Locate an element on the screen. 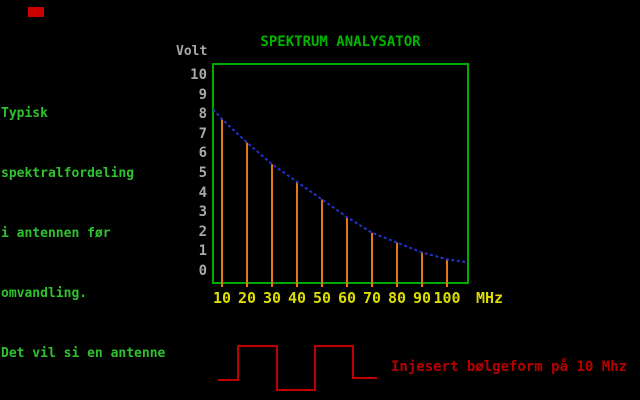  y-tick-label: 6 is located at coordinates (202, 153).